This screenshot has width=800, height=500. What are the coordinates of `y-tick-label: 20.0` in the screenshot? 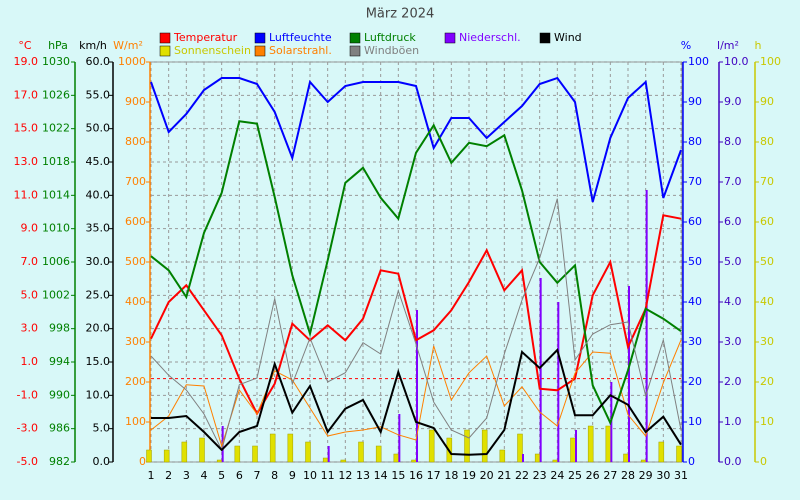 It's located at (98, 328).